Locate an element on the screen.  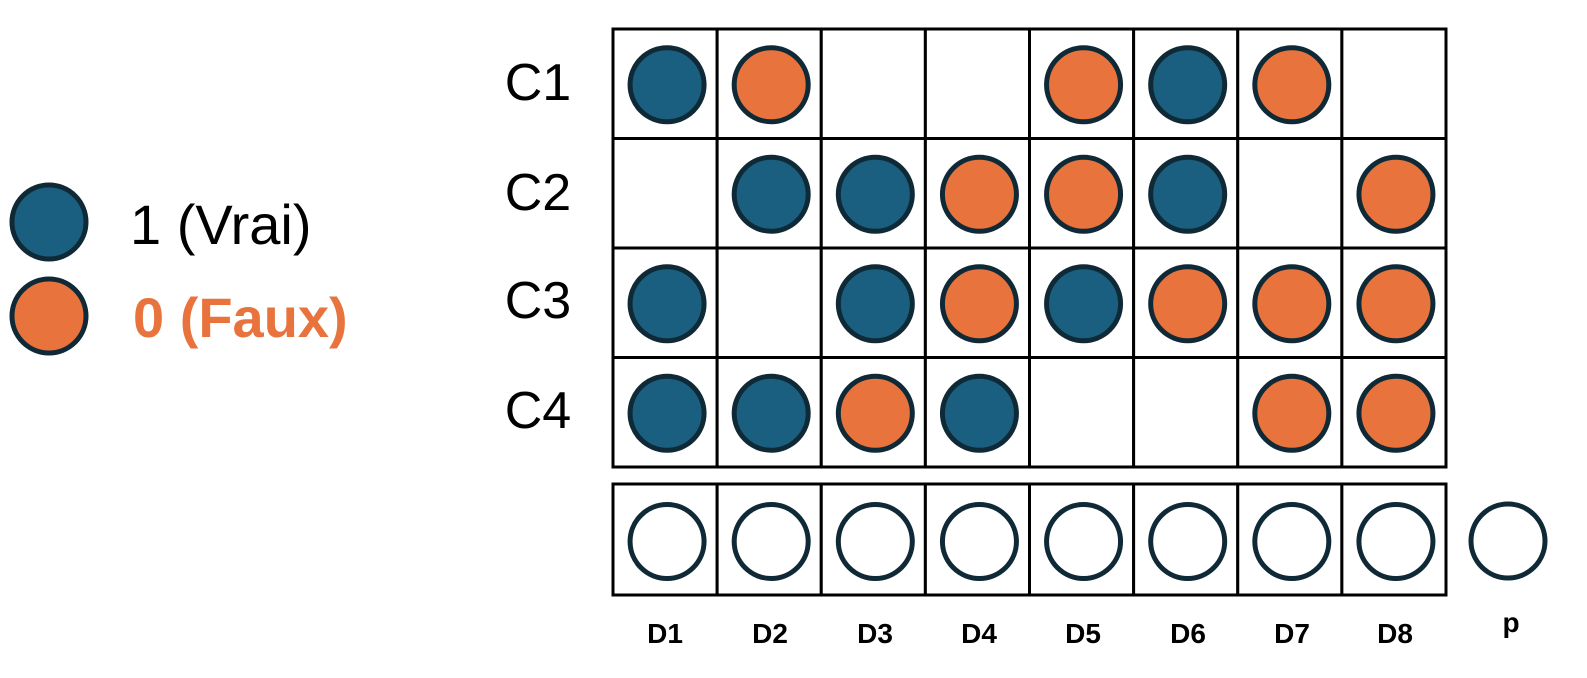
column-labels: D1 D2 D3 D4 D5 D6 D7 D8 p is located at coordinates (1083, 628).